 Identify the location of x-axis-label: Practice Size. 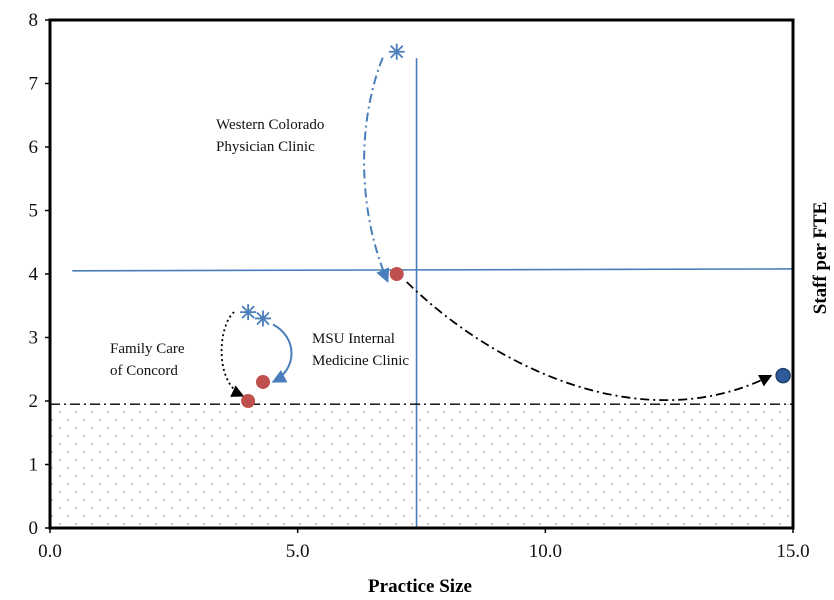
(420, 586).